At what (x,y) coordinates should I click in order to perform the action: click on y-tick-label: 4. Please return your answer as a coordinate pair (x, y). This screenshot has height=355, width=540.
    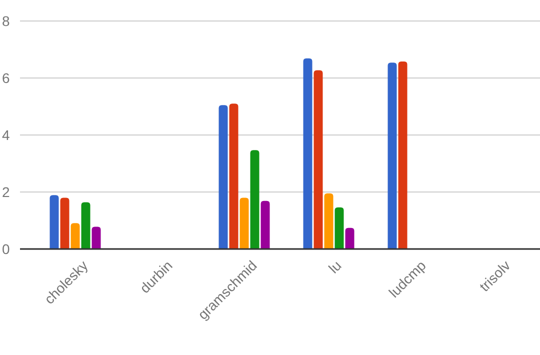
    Looking at the image, I should click on (6, 134).